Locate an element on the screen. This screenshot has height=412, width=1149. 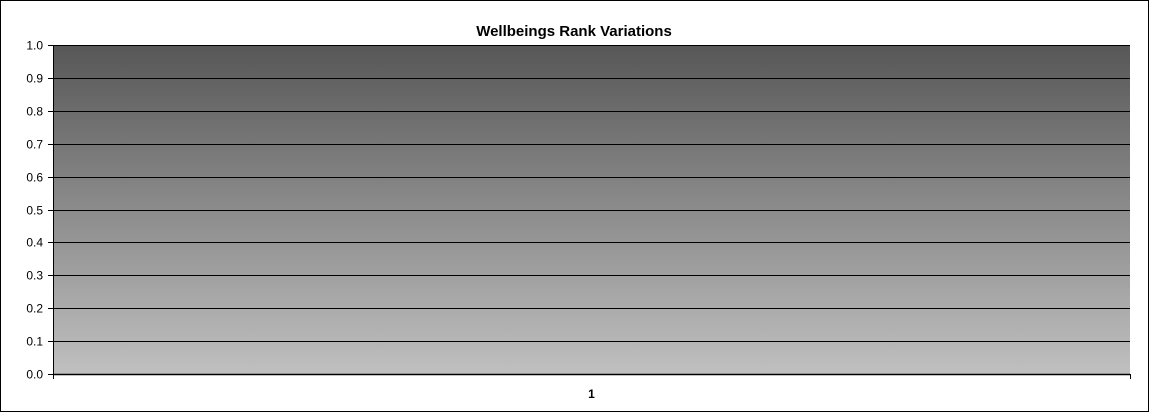
y-tick-label: 0.4 is located at coordinates (34, 243).